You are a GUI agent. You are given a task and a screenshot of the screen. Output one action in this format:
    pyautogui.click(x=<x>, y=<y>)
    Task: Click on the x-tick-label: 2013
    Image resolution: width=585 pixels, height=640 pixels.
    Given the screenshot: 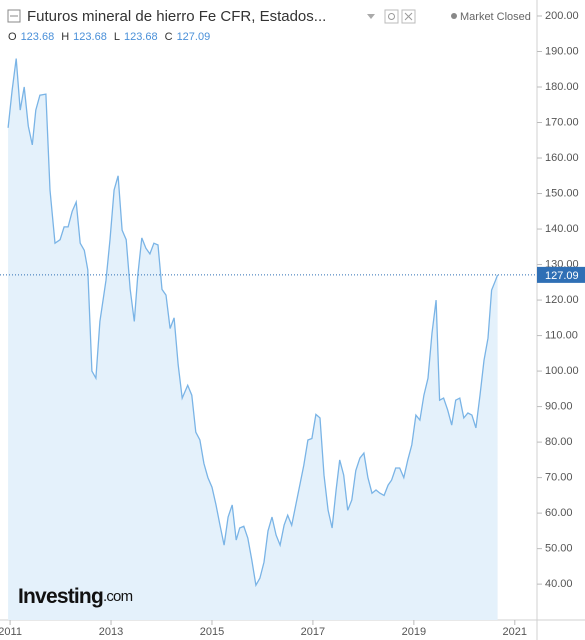 What is the action you would take?
    pyautogui.click(x=111, y=632)
    